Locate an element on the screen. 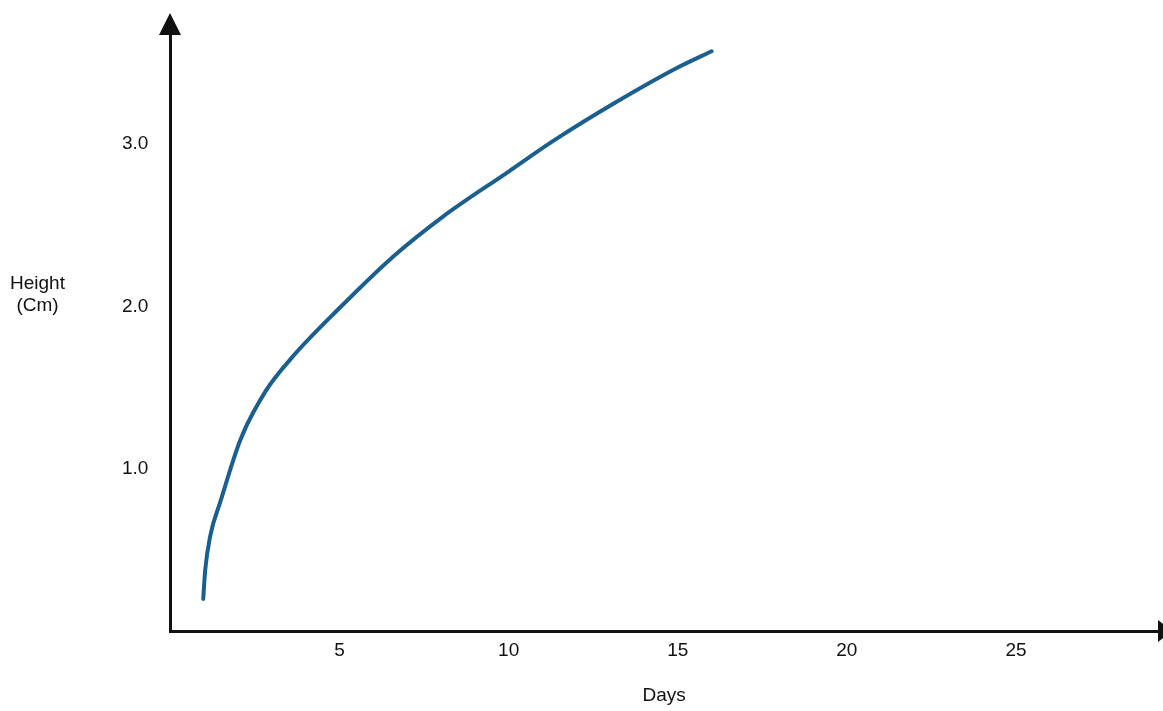  y-tick-label: 2.0 is located at coordinates (135, 305).